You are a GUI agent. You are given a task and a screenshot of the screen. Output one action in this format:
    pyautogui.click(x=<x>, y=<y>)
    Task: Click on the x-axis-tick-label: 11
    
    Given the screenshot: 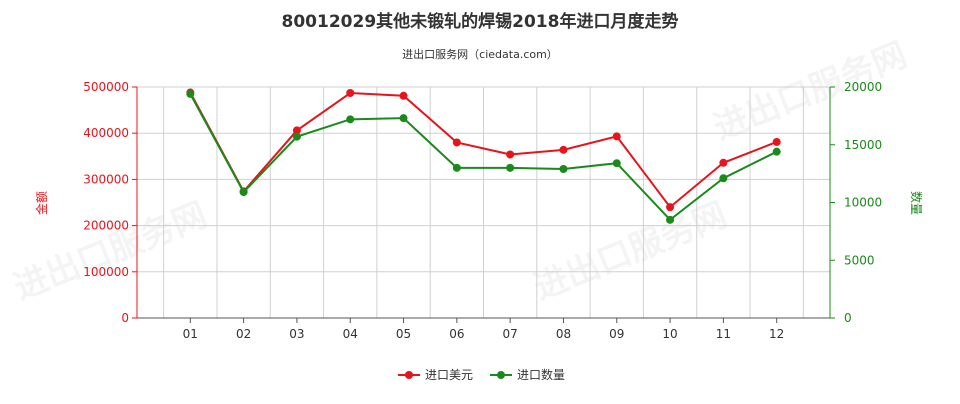 What is the action you would take?
    pyautogui.click(x=723, y=334)
    